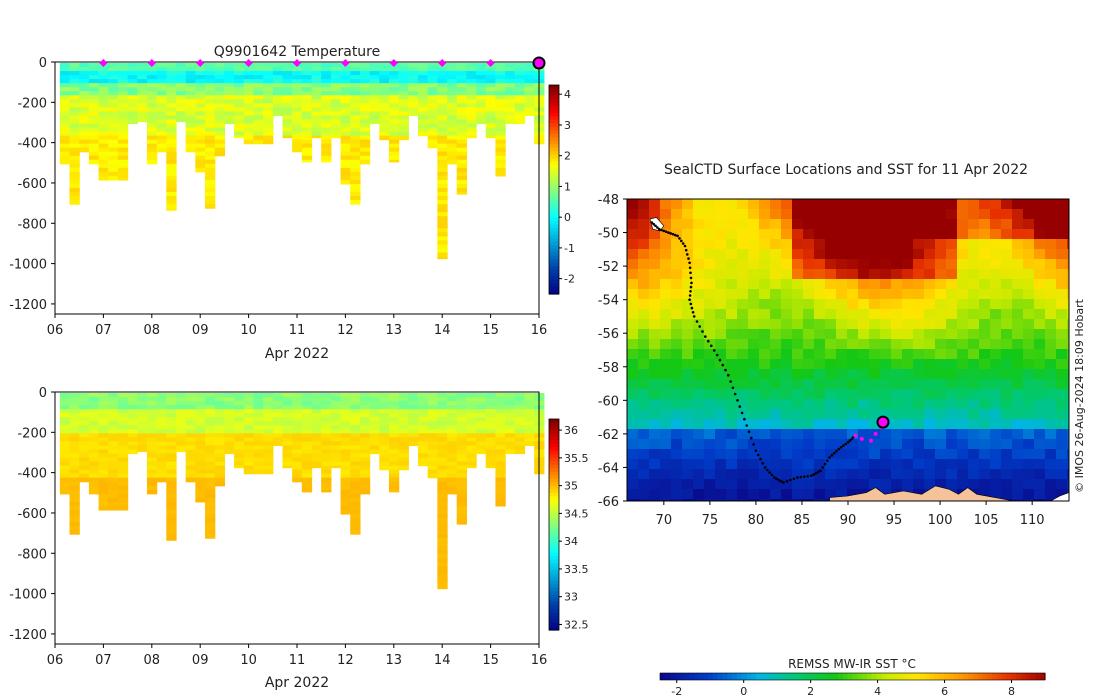 The image size is (1100, 700). What do you see at coordinates (571, 486) in the screenshot?
I see `colorbar-tick-label: 35` at bounding box center [571, 486].